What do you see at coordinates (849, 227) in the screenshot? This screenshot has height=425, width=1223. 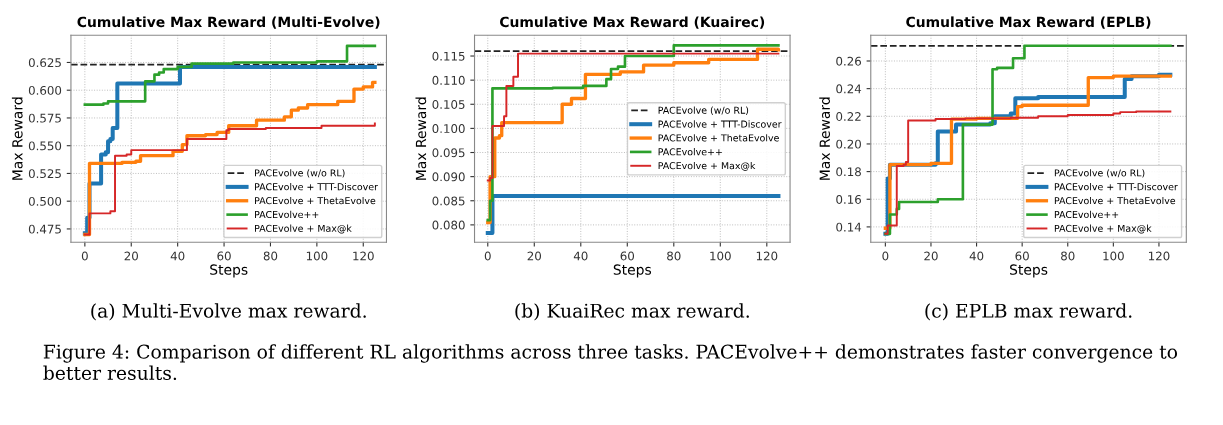 I see `y-tick-label: 0.14` at bounding box center [849, 227].